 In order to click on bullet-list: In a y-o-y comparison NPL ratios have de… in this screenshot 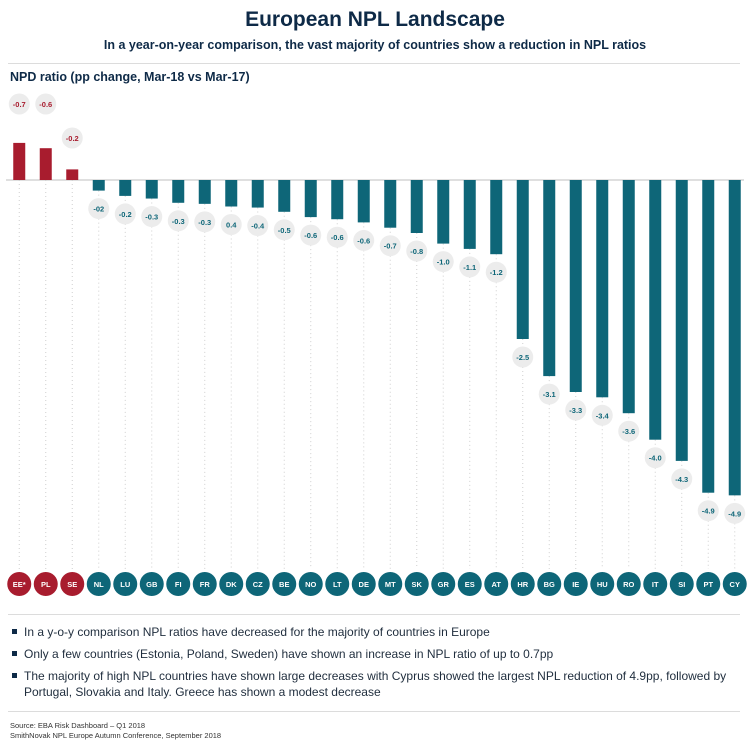, I will do `click(372, 665)`.